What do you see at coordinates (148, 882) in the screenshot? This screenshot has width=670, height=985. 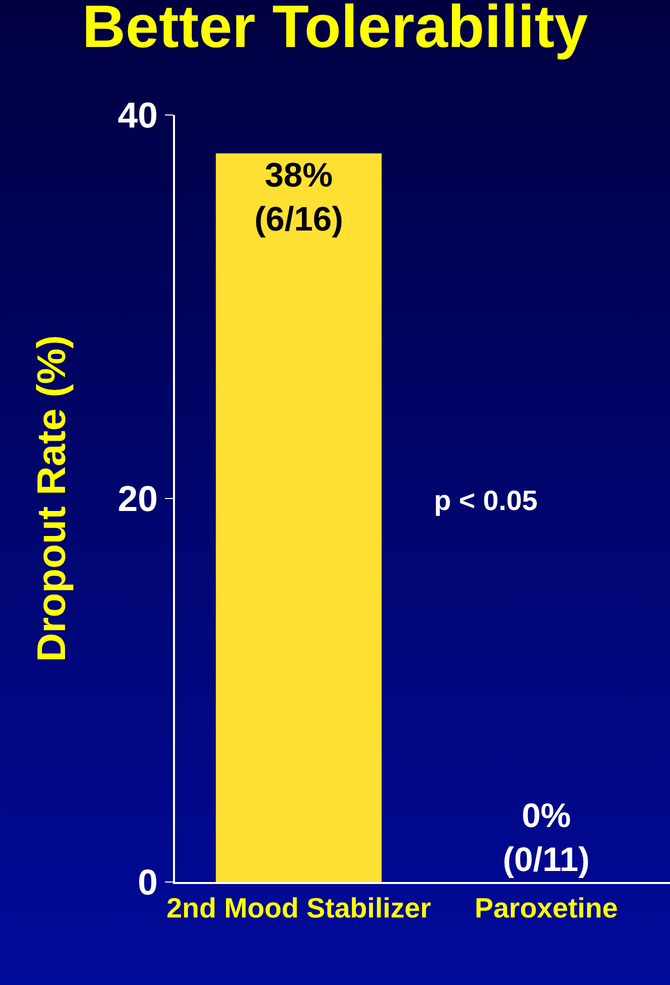 I see `y-tick-label: 0` at bounding box center [148, 882].